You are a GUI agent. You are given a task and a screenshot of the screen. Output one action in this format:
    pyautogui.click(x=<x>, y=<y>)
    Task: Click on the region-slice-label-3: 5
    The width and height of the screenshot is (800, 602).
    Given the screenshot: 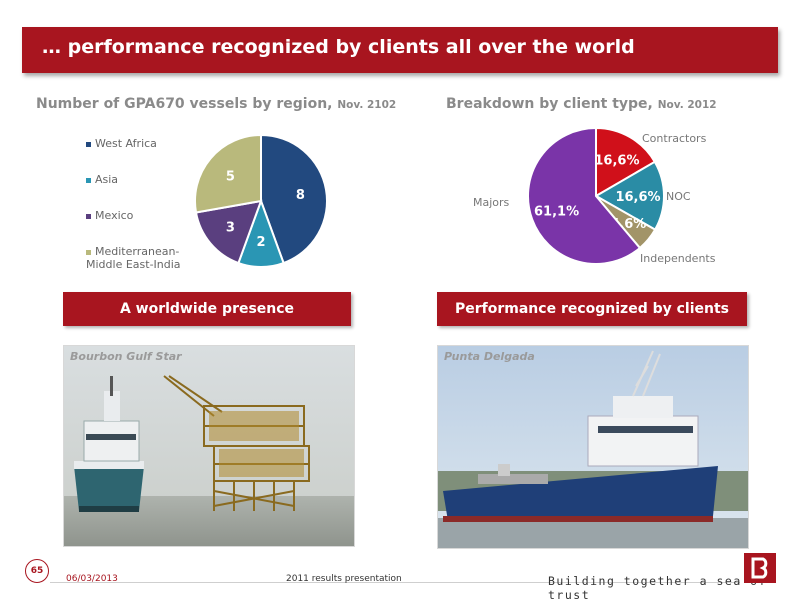 What is the action you would take?
    pyautogui.click(x=230, y=176)
    